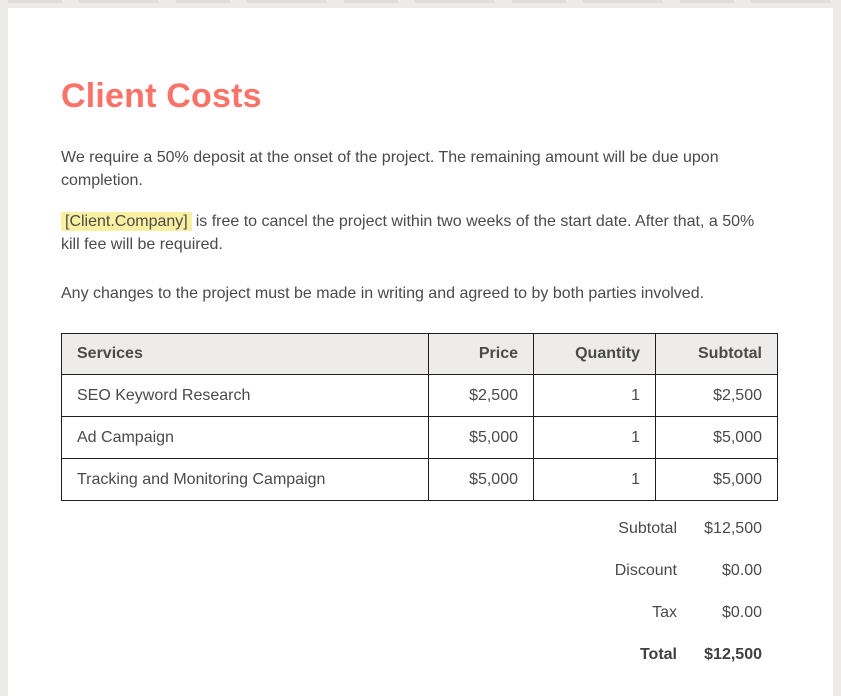 Image resolution: width=841 pixels, height=696 pixels. Describe the element at coordinates (419, 529) in the screenshot. I see `summary-row-subtotal: Subtotal $12,500` at that location.